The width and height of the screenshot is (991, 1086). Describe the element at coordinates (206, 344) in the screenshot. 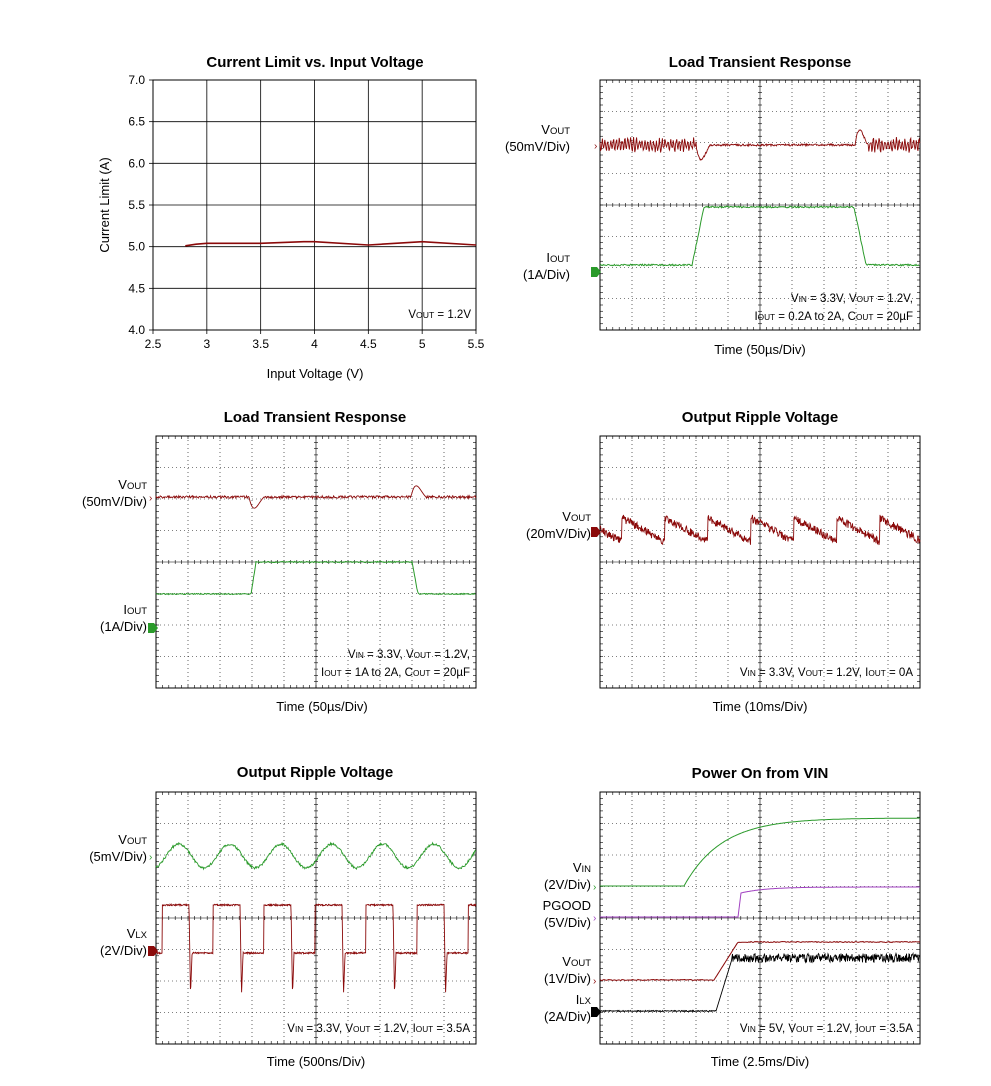

I see `x-tick-label: 3` at that location.